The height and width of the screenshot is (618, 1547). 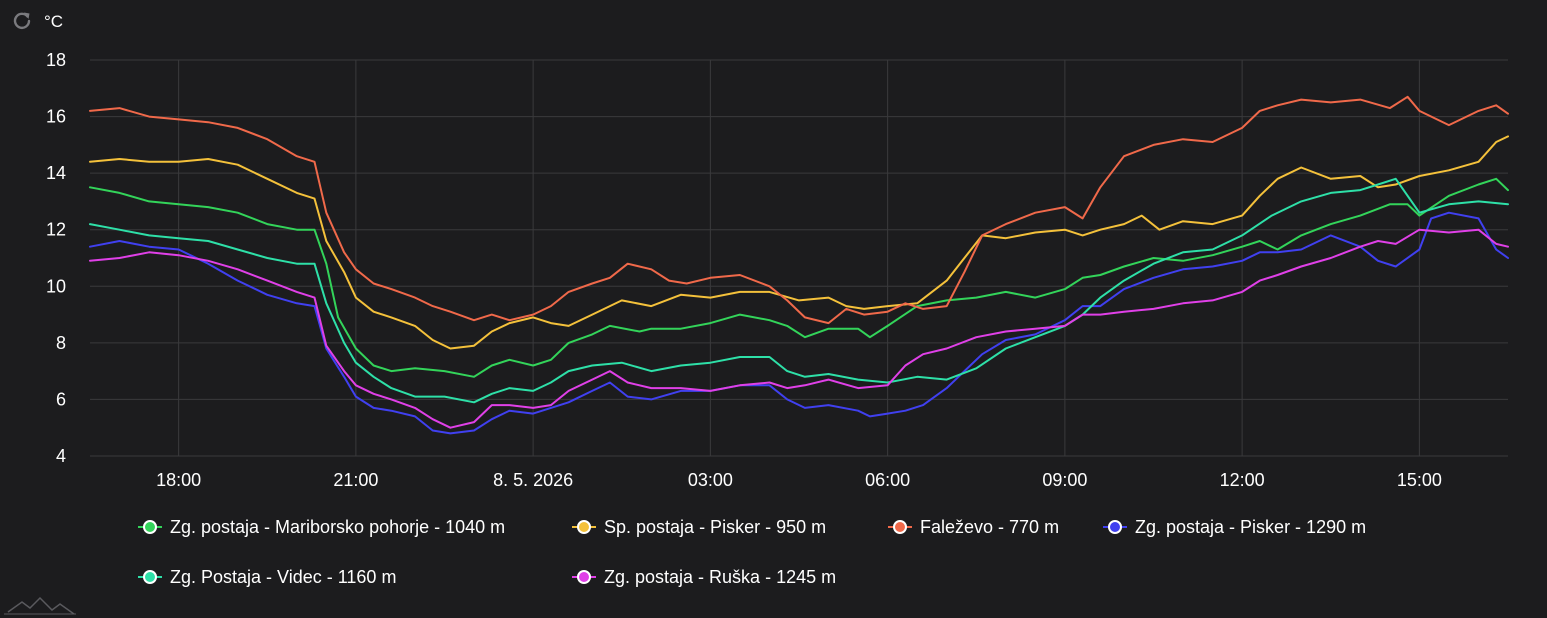 I want to click on refresh-icon, so click(x=22, y=20).